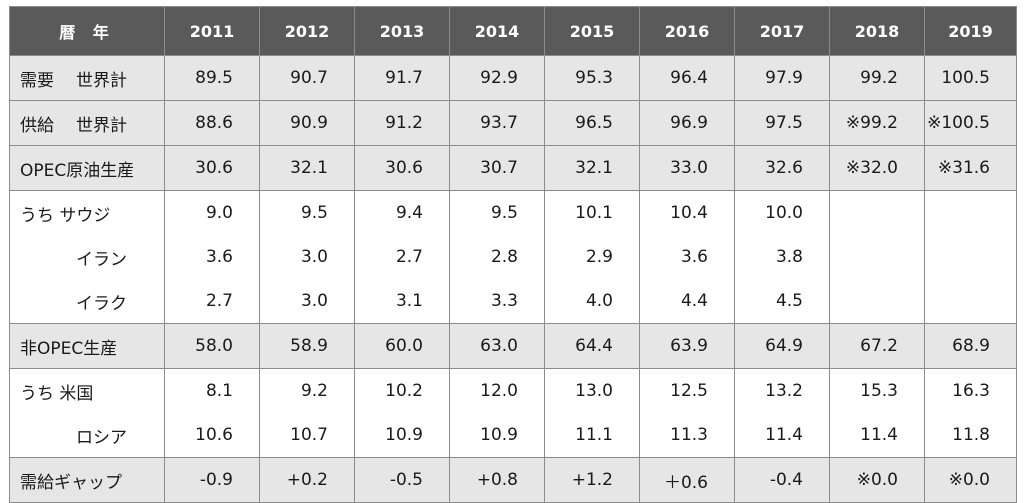 Image resolution: width=1024 pixels, height=503 pixels. Describe the element at coordinates (402, 123) in the screenshot. I see `cell-value: 91.2` at that location.